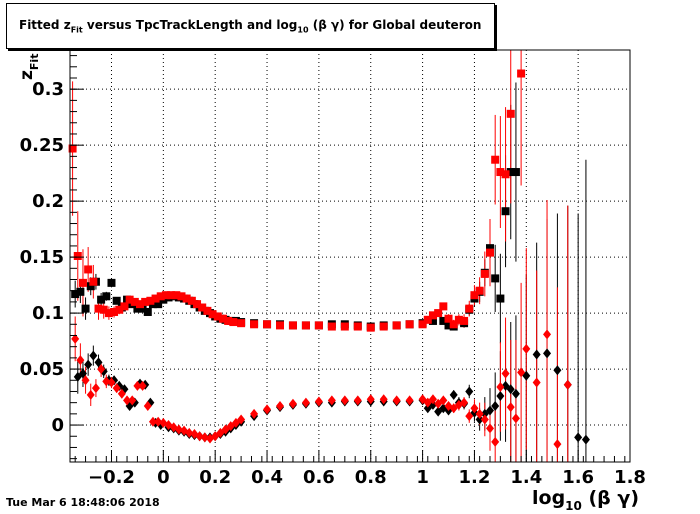 This screenshot has height=514, width=700. What do you see at coordinates (57, 425) in the screenshot?
I see `y-tick-label: 0` at bounding box center [57, 425].